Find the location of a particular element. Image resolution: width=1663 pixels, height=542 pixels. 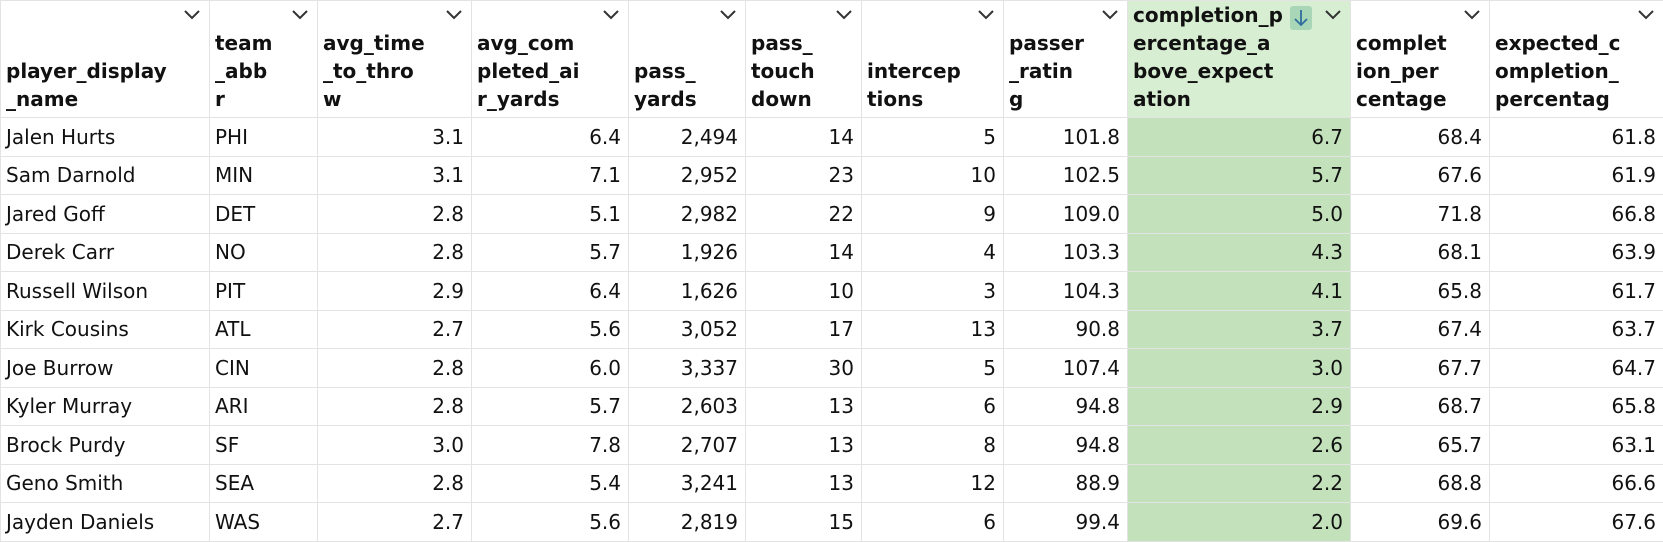

table-cell: 2.6 is located at coordinates (1239, 445).